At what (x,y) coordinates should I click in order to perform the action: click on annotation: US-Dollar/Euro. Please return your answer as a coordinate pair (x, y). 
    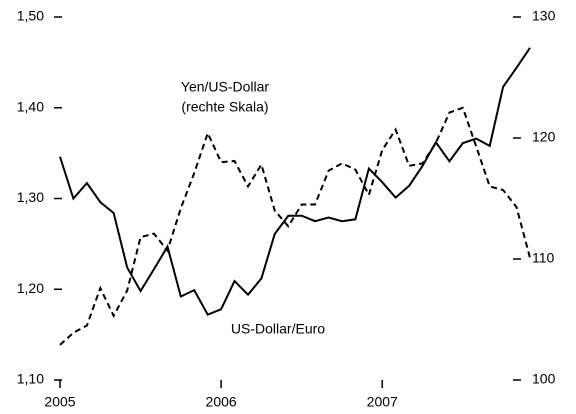
    Looking at the image, I should click on (278, 329).